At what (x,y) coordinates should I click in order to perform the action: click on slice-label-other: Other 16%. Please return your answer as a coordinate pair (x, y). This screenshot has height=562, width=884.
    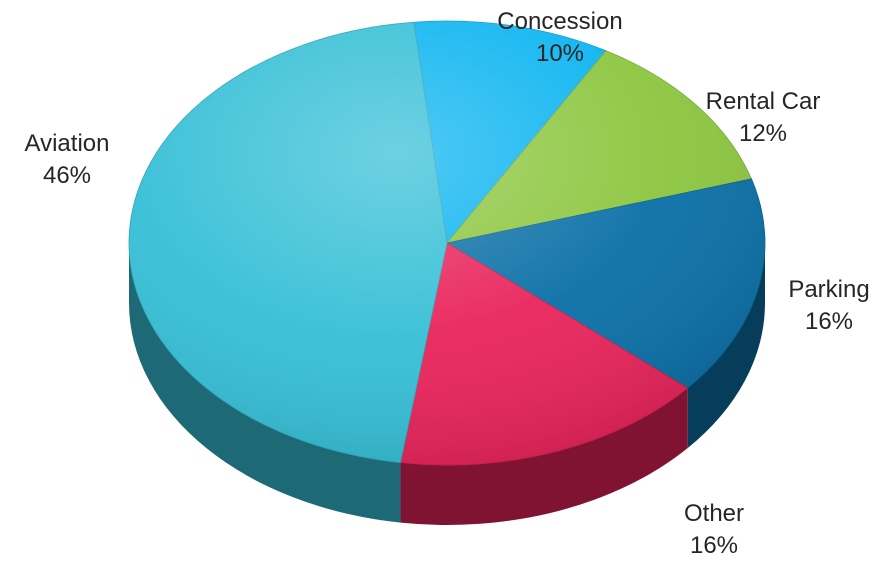
    Looking at the image, I should click on (714, 530).